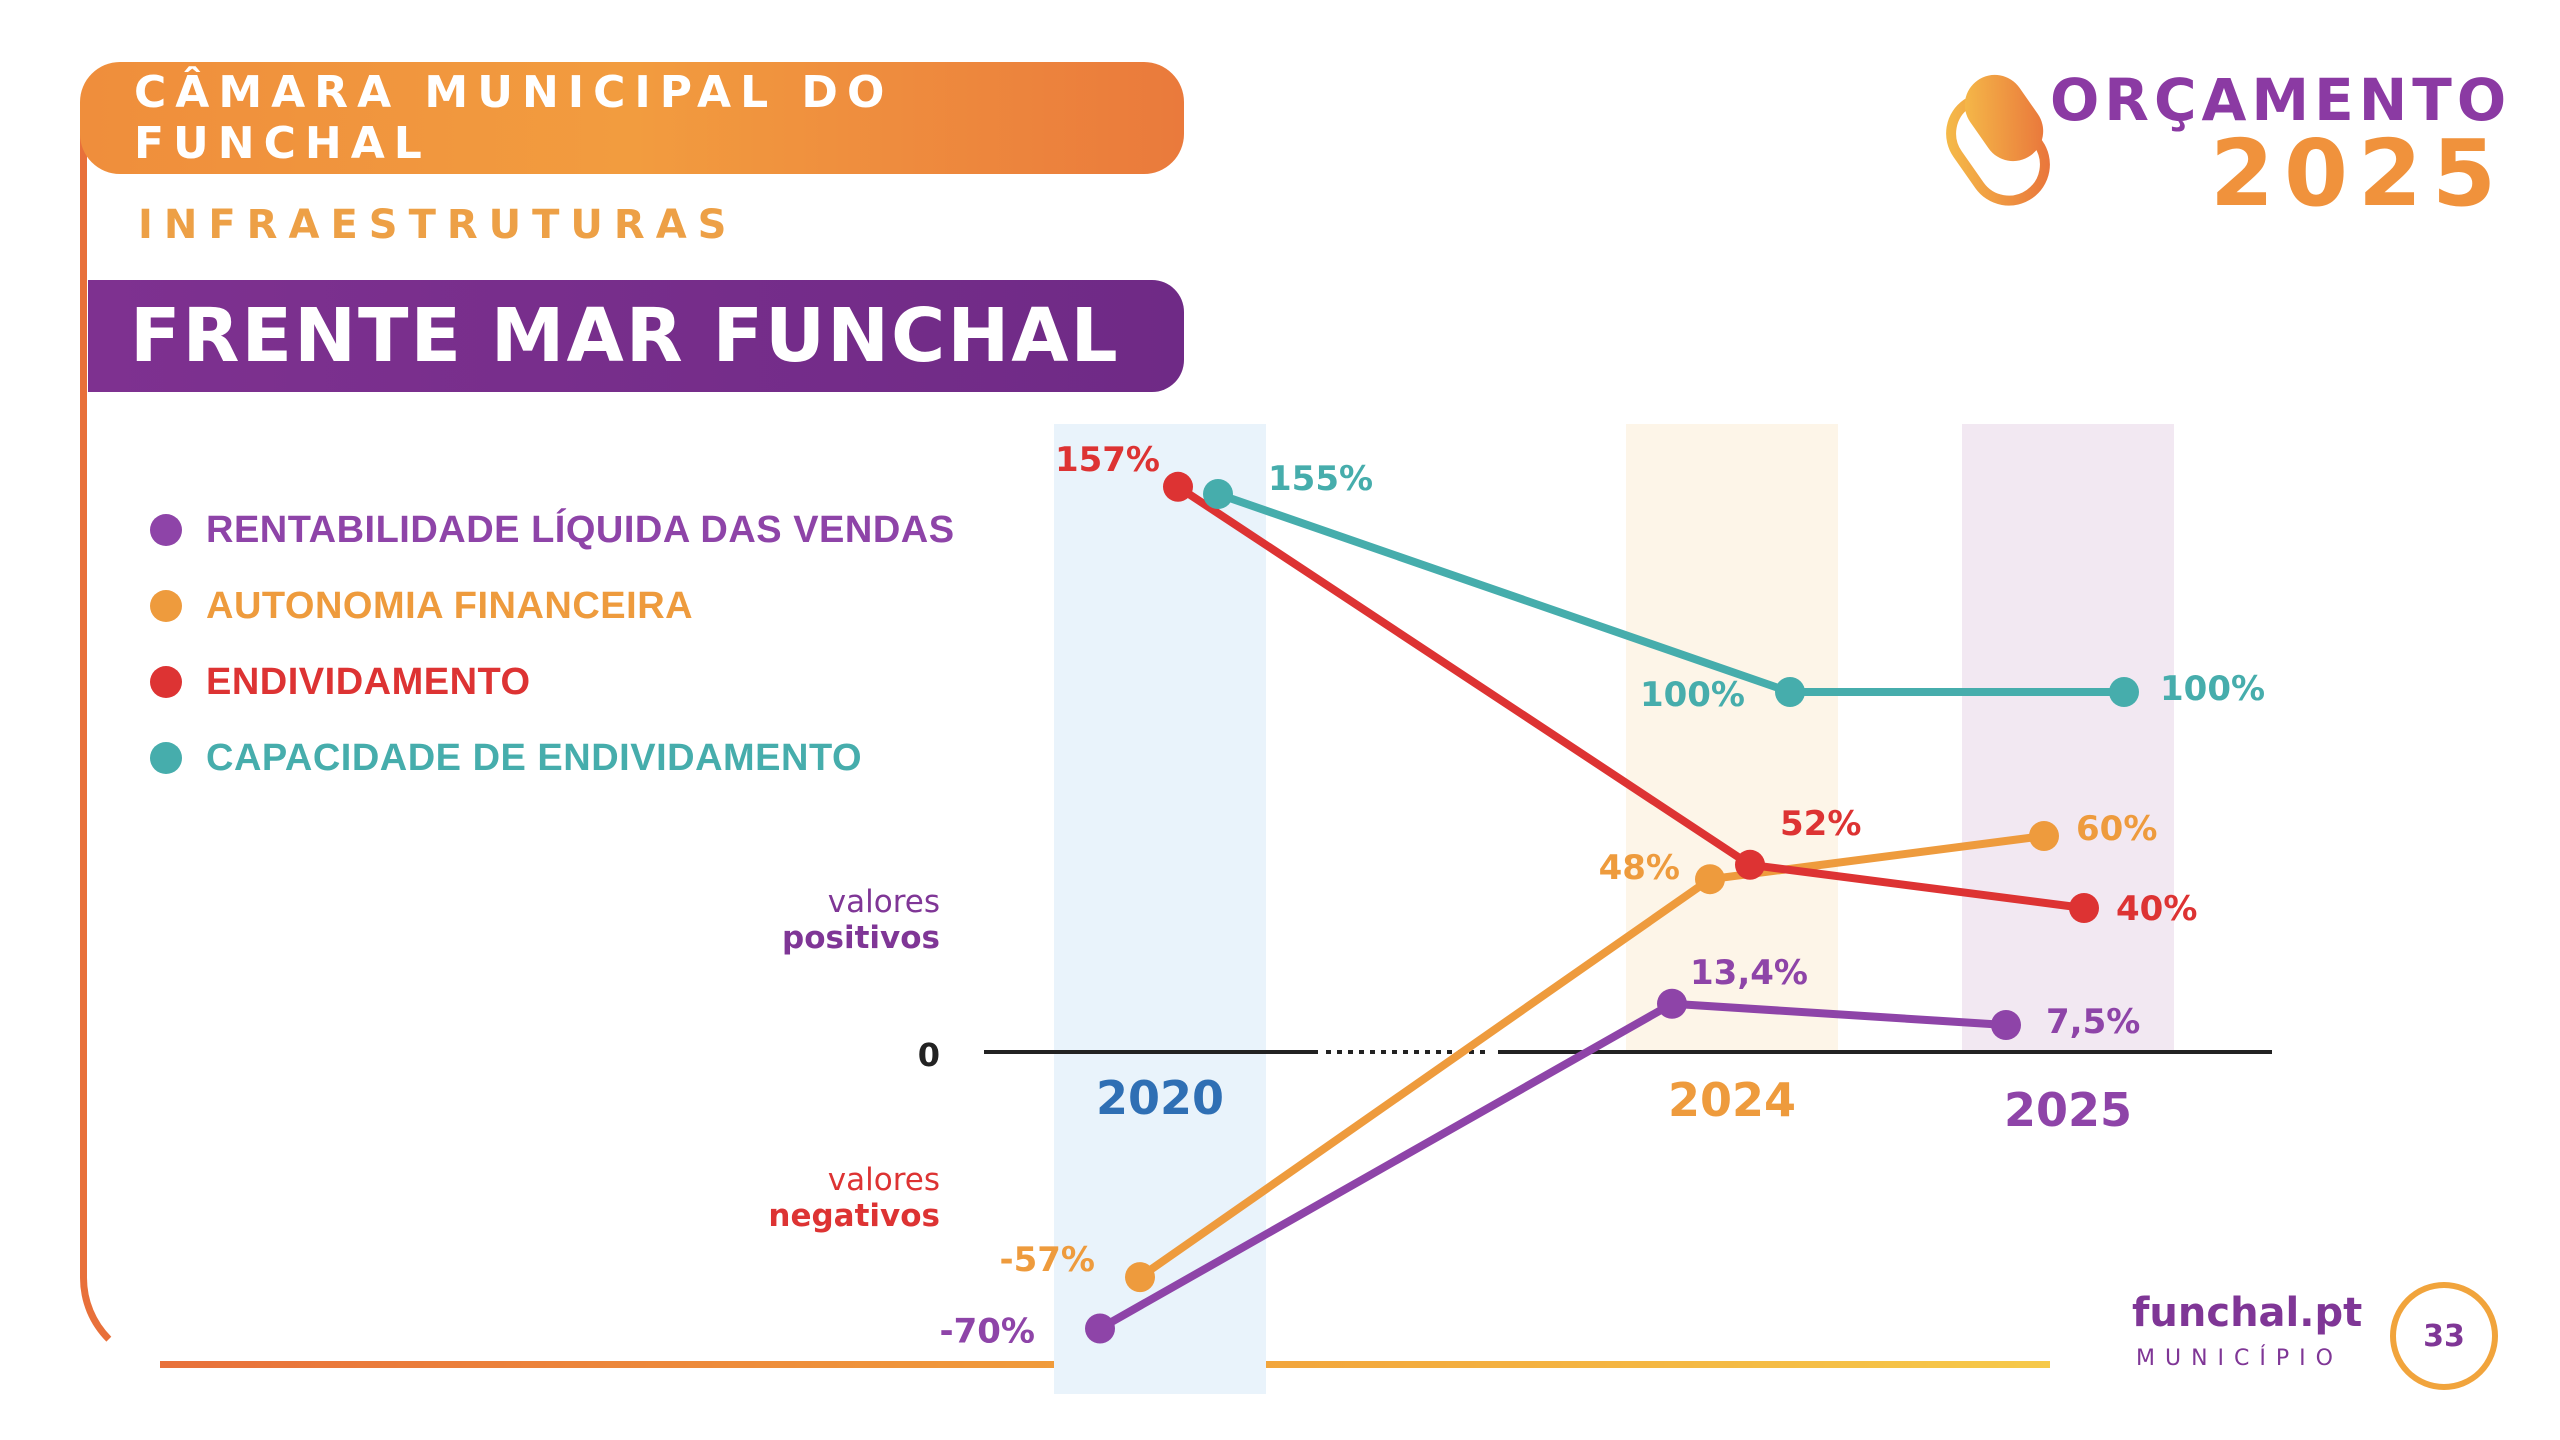 This screenshot has height=1440, width=2560. What do you see at coordinates (1820, 824) in the screenshot?
I see `data-label: 52%` at bounding box center [1820, 824].